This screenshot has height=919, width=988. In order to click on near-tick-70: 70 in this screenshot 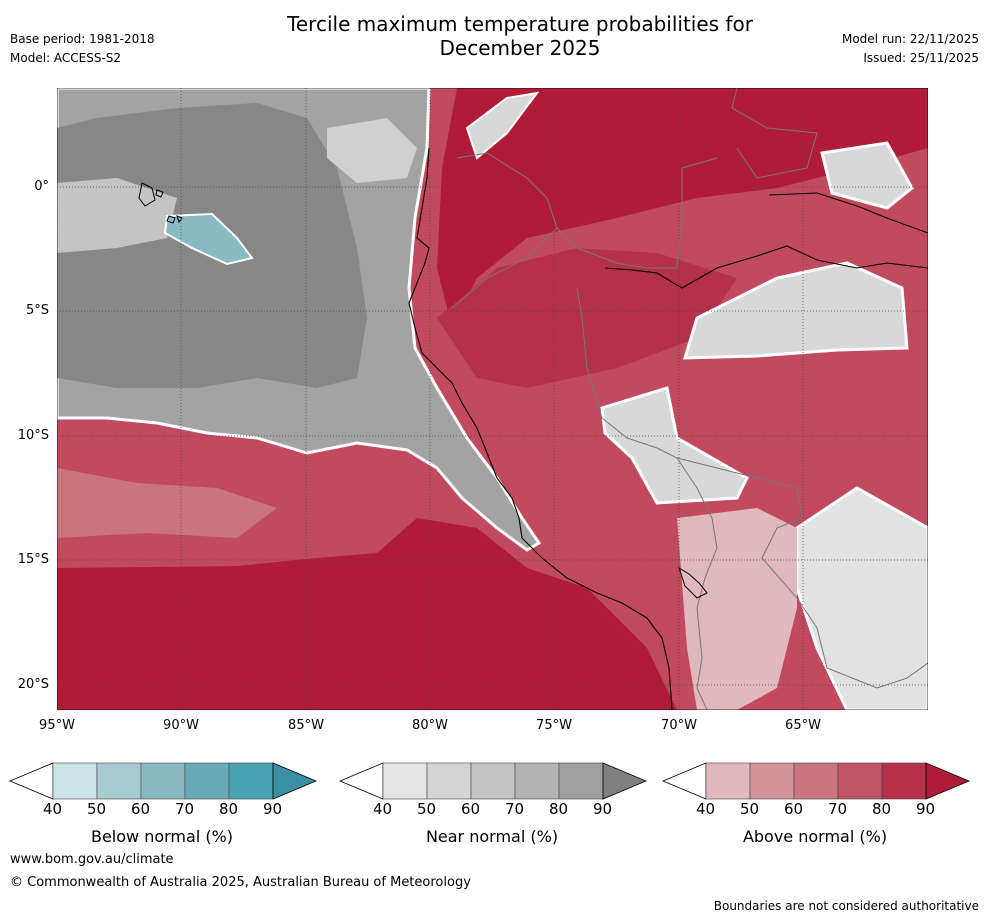, I will do `click(515, 809)`.